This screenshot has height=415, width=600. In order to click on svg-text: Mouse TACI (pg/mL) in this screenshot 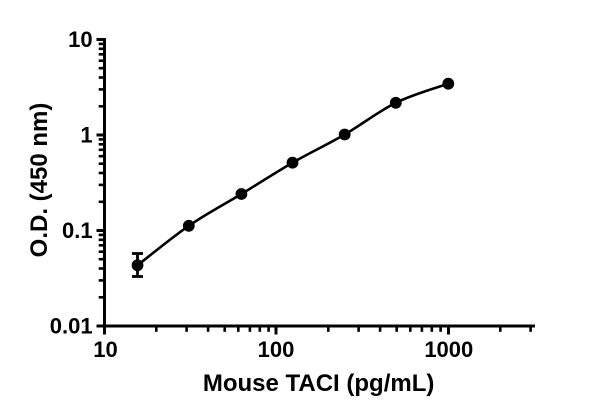, I will do `click(319, 383)`.